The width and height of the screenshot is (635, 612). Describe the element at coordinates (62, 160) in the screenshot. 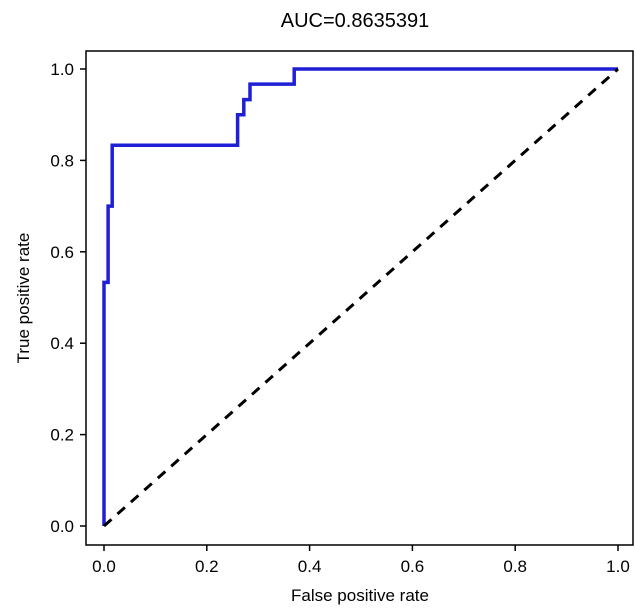

I see `y-tick-label: 0.8` at that location.